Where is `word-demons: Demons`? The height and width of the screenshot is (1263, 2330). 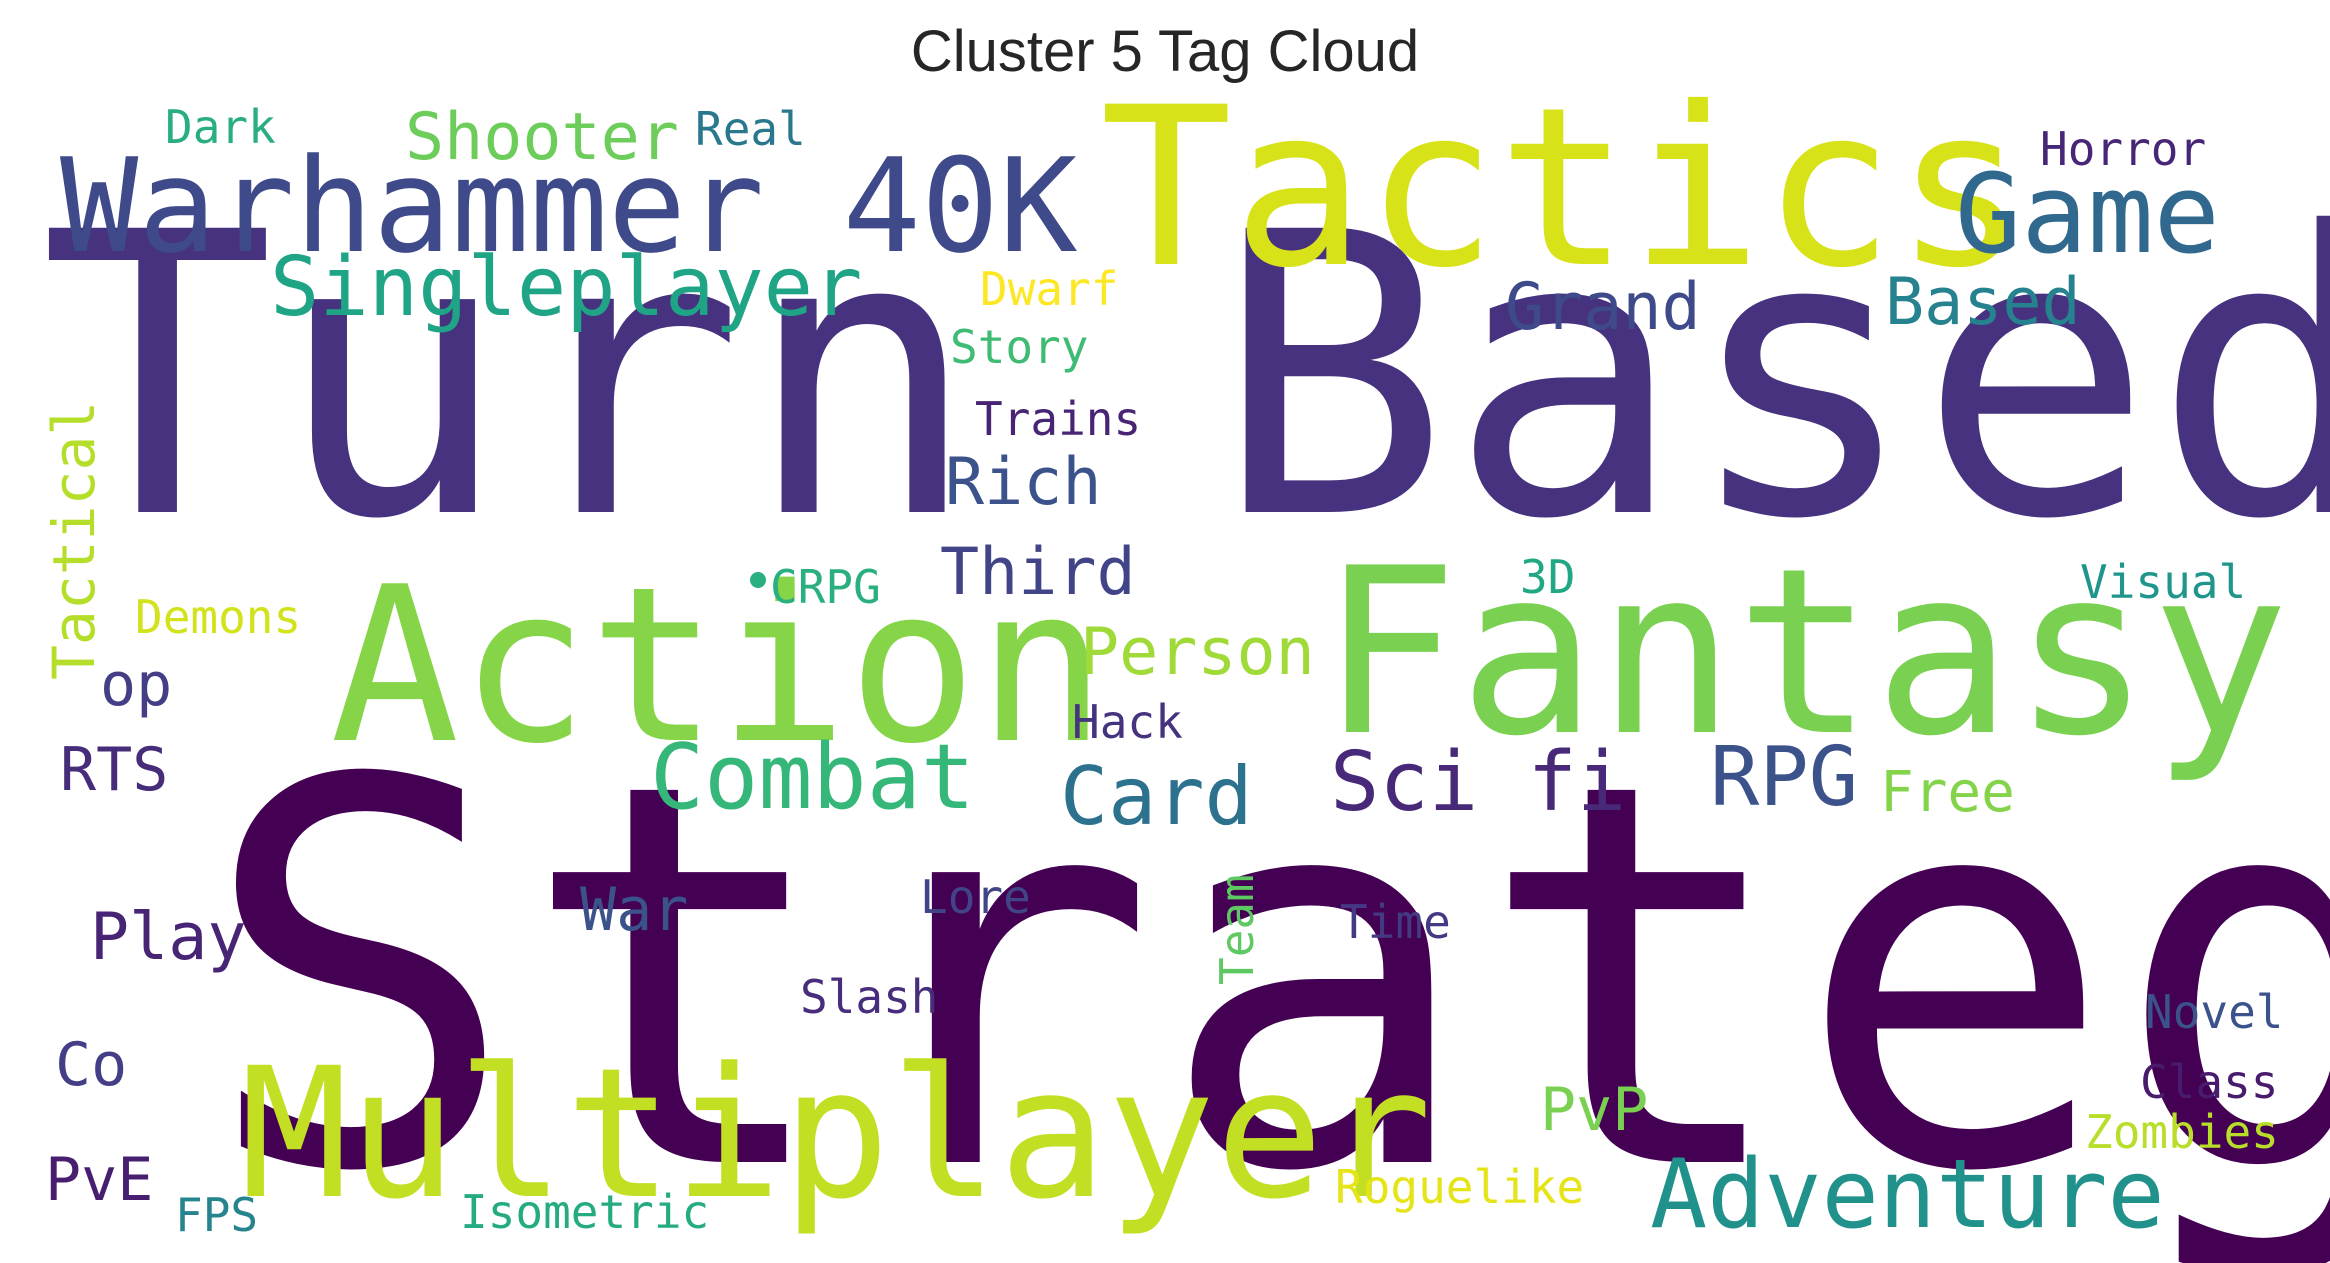 word-demons: Demons is located at coordinates (218, 617).